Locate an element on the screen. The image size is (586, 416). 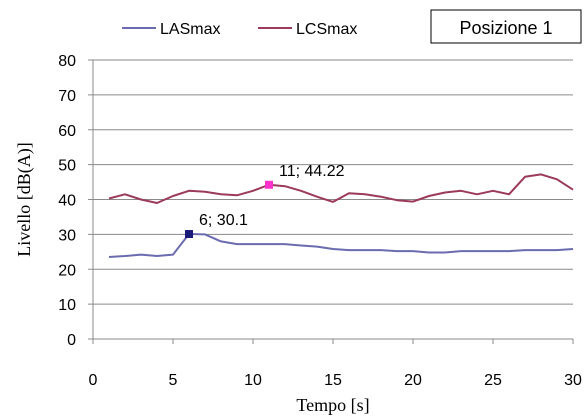
annotations: 6; 30.1 11; 44.22 is located at coordinates (265, 201).